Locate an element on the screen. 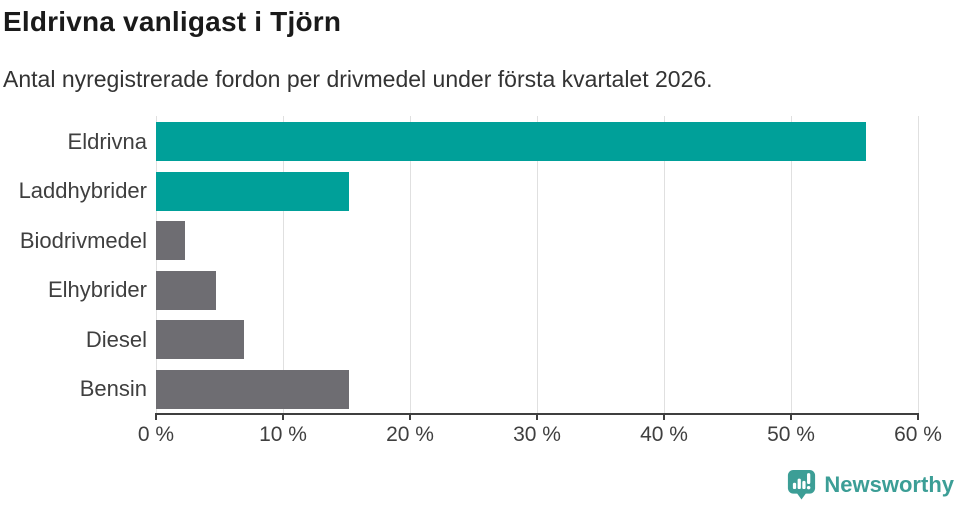 The image size is (960, 505). newsworthy-logo: Newsworthy is located at coordinates (870, 484).